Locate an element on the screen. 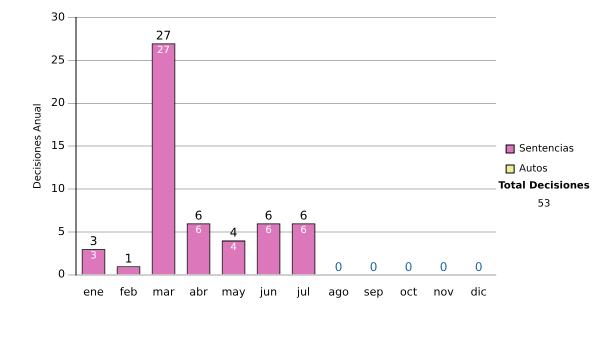  y-tick-label: 25 is located at coordinates (57, 59).